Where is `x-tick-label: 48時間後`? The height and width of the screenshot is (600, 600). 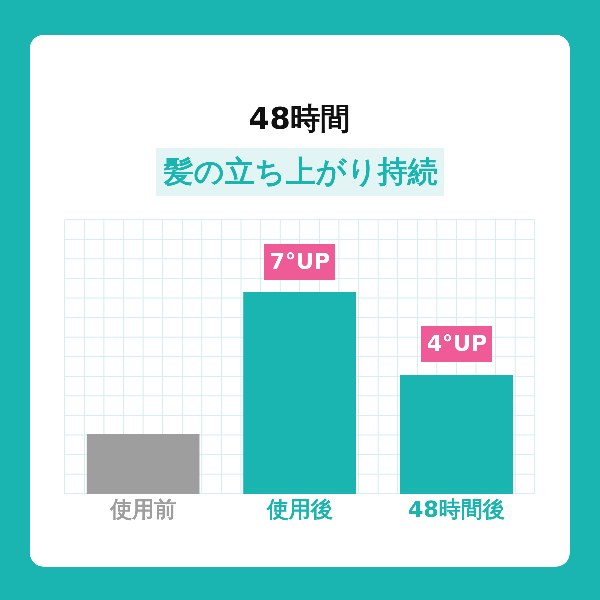
x-tick-label: 48時間後 is located at coordinates (456, 510).